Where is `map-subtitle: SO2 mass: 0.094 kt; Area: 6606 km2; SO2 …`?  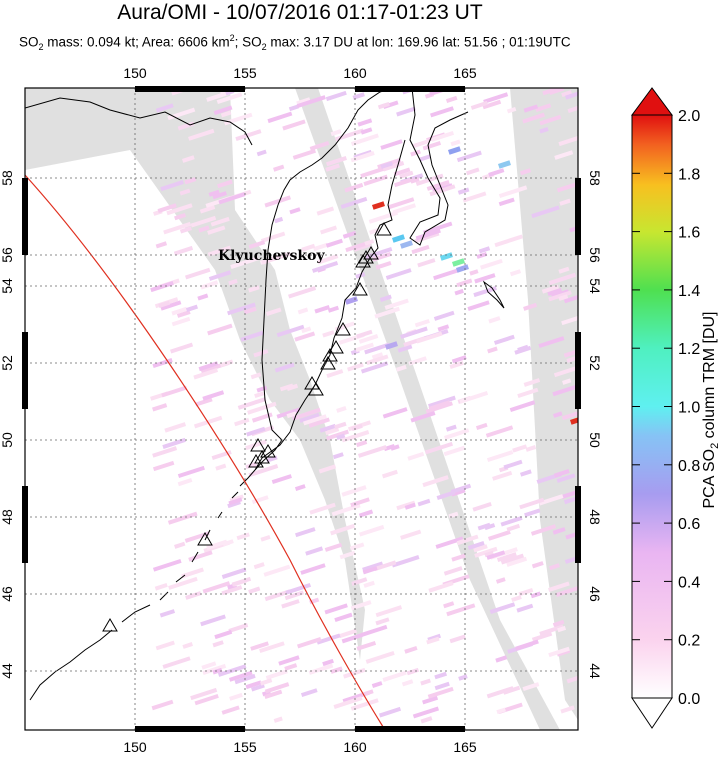 map-subtitle: SO2 mass: 0.094 kt; Area: 6606 km2; SO2 … is located at coordinates (295, 43).